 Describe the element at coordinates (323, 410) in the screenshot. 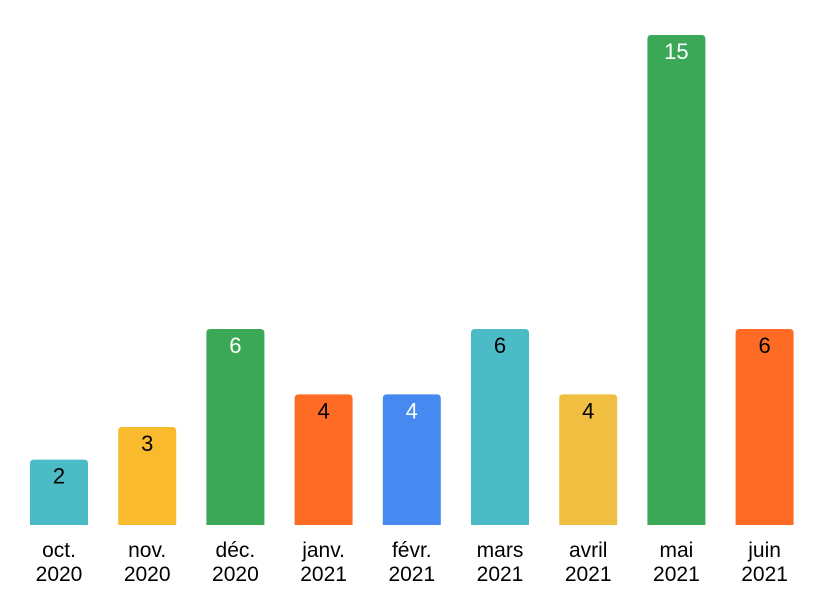

I see `data-label-3: 4` at that location.